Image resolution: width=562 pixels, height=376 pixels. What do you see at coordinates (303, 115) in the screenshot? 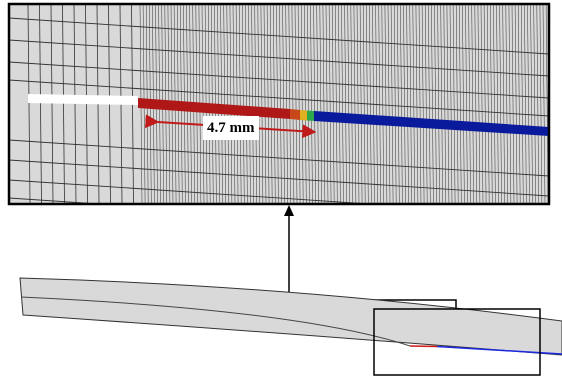
I see `transition-zone-yellow` at bounding box center [303, 115].